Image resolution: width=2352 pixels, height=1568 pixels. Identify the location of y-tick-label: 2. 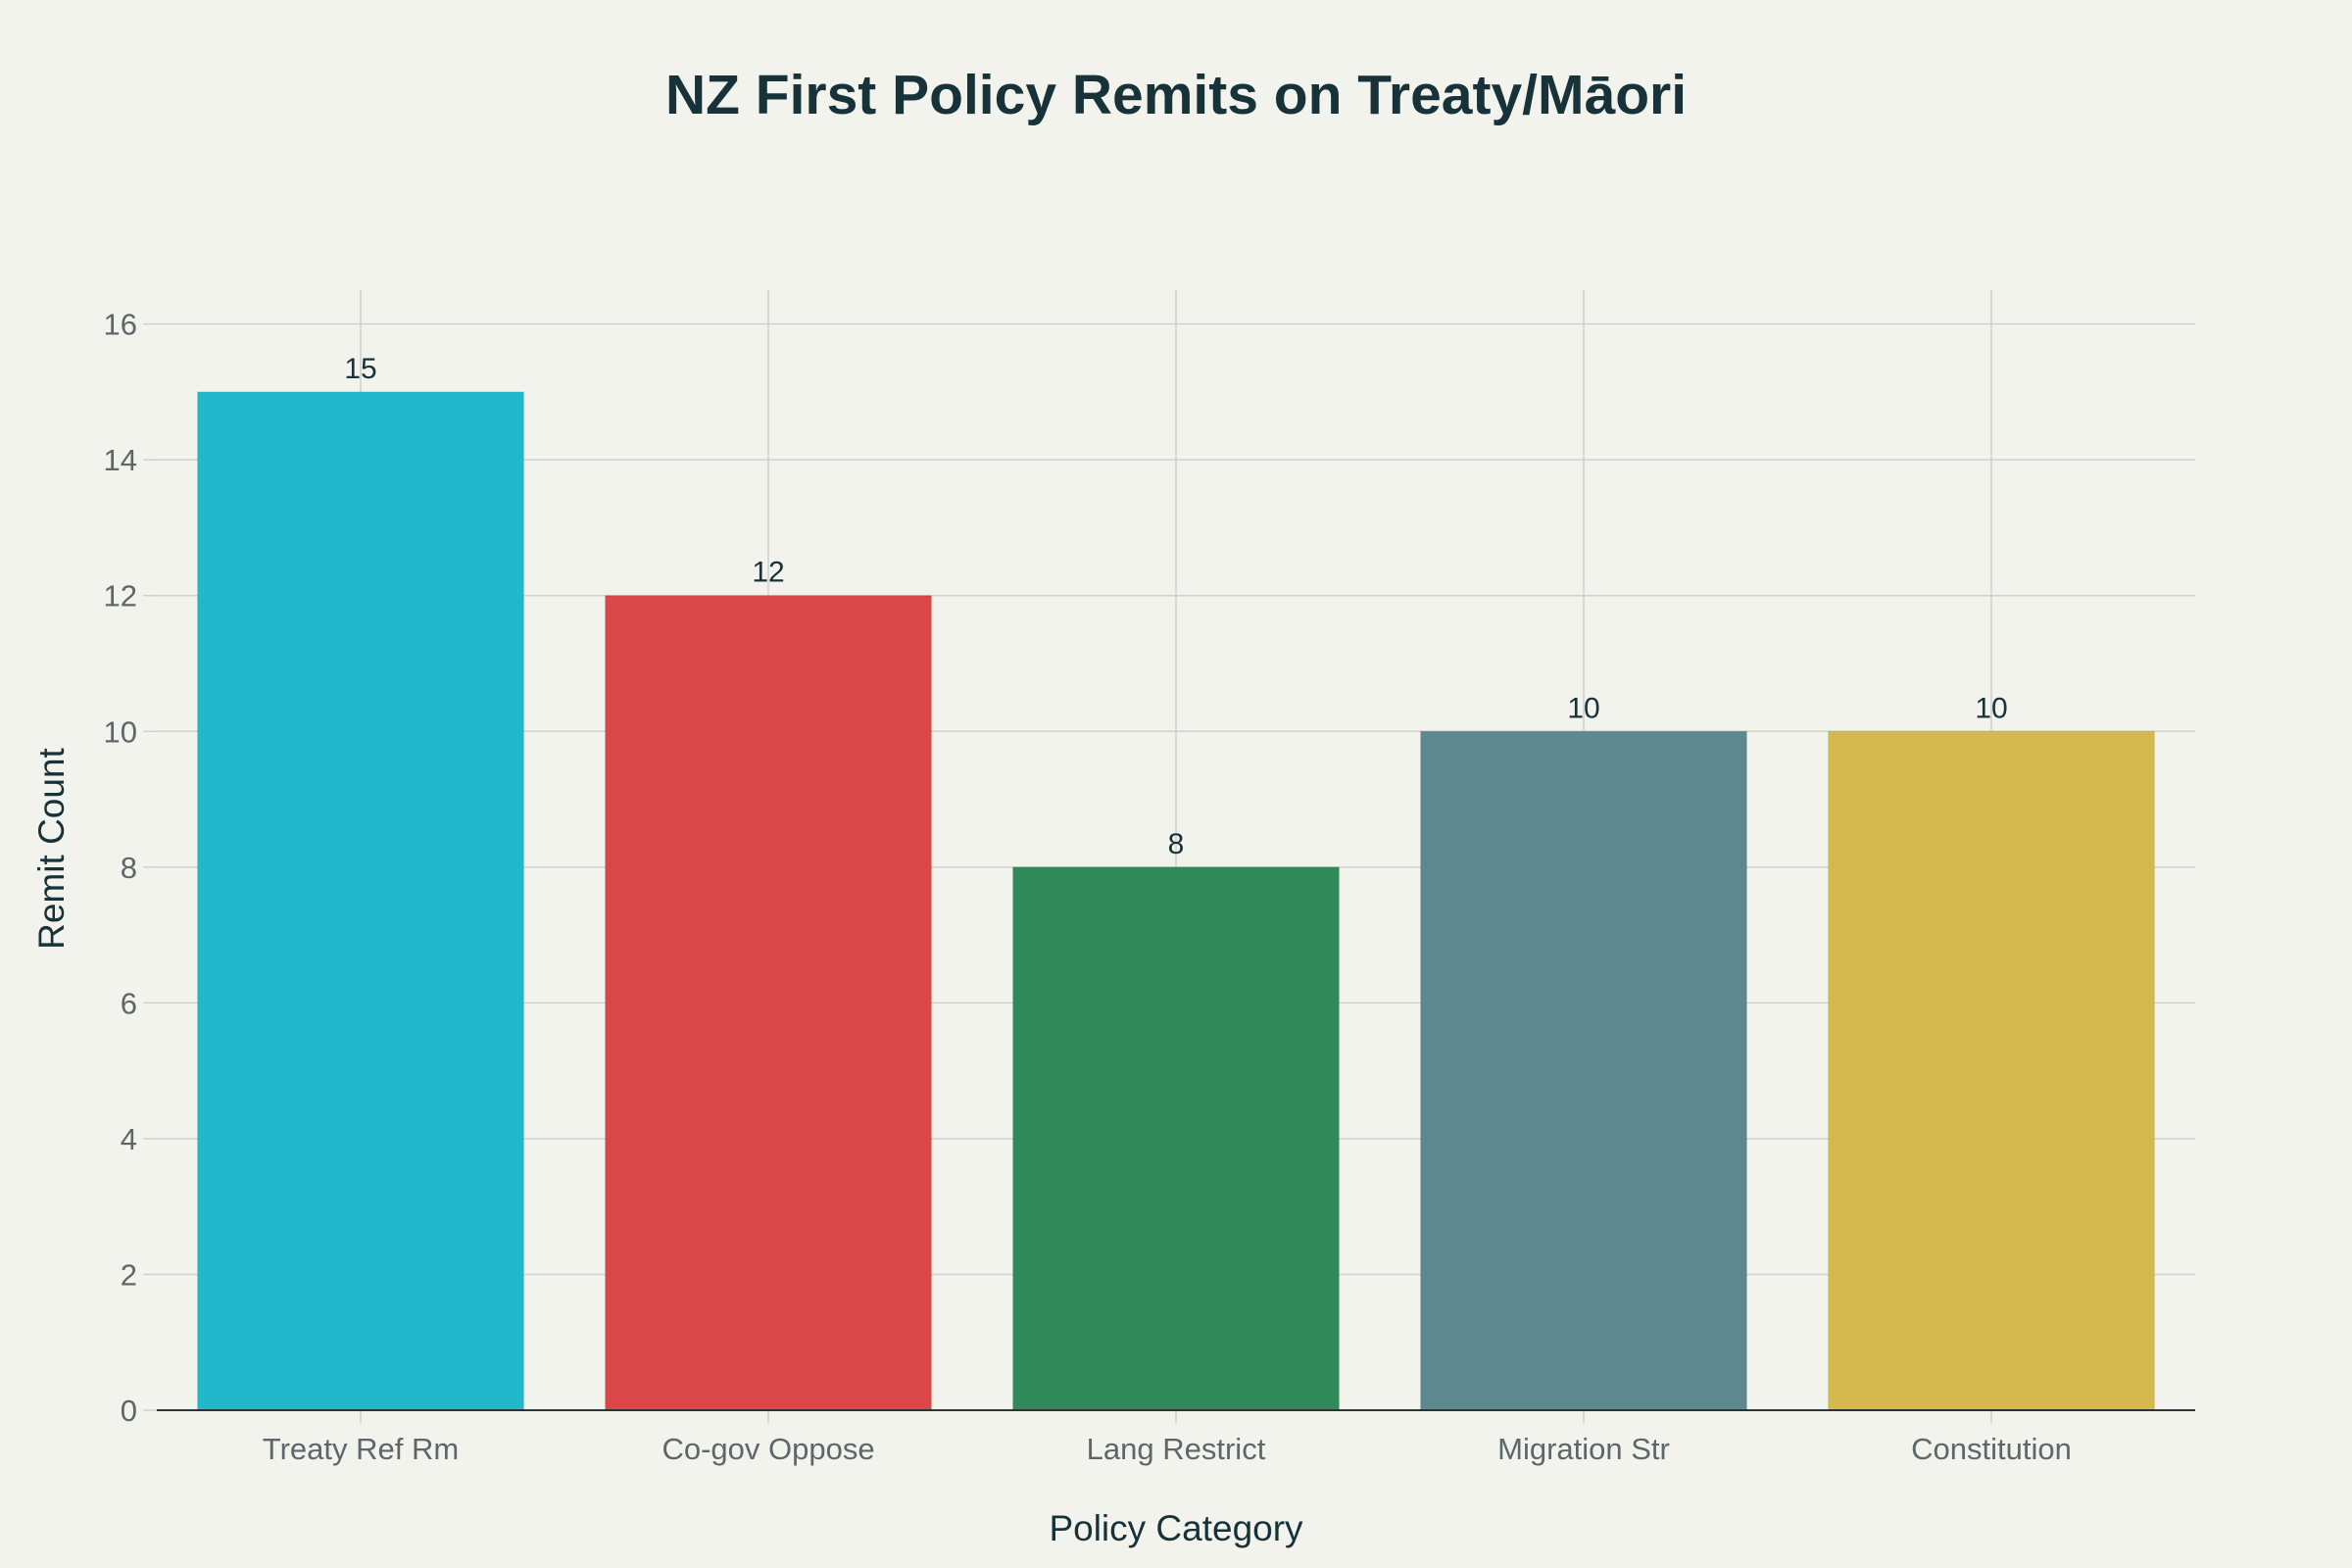
(129, 1274).